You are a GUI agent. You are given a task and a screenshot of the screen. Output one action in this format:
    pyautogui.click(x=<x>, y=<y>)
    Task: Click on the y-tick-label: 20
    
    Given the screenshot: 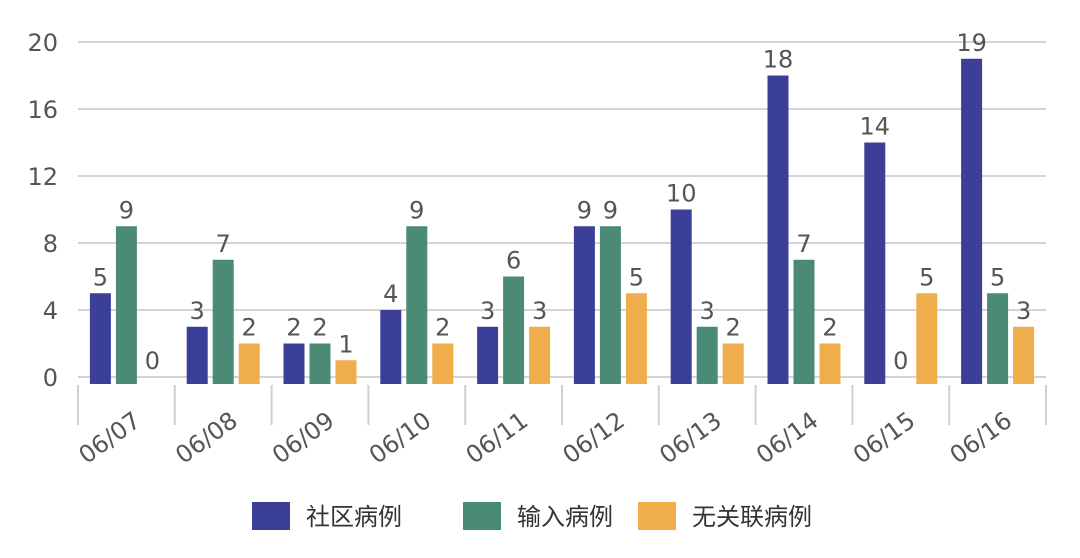 What is the action you would take?
    pyautogui.click(x=42, y=43)
    